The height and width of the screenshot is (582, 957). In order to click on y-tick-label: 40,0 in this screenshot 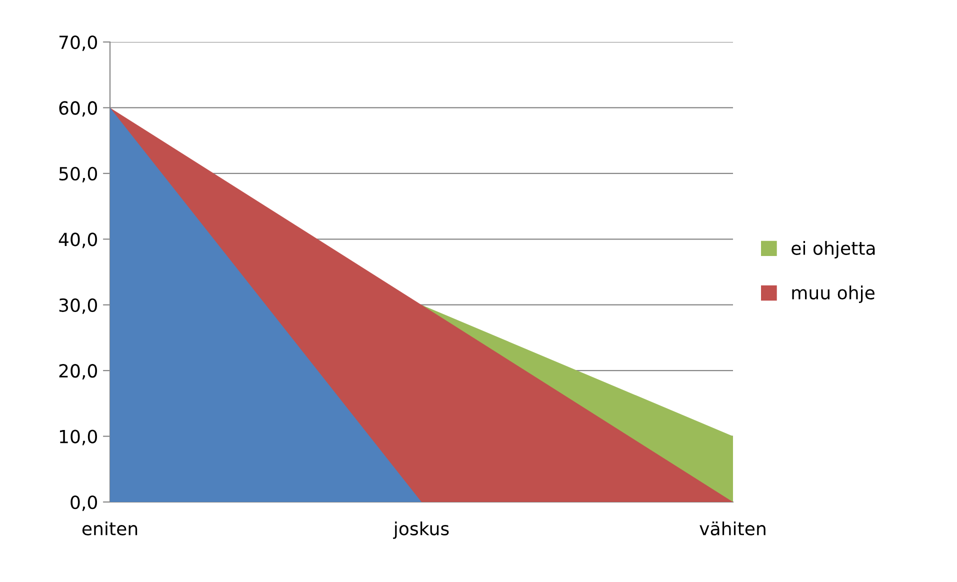, I will do `click(77, 240)`.